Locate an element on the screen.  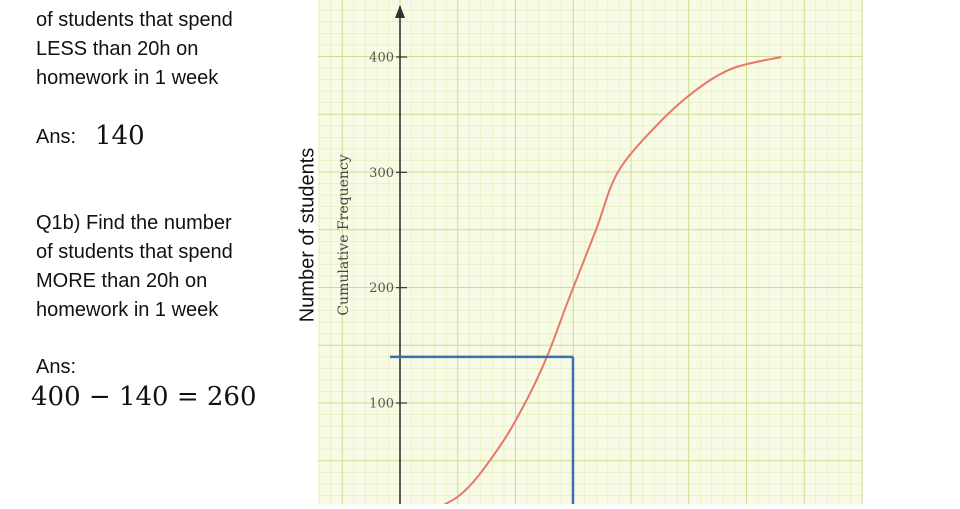
y-axis-label-secondary: Cumulative Frequency is located at coordinates (344, 235).